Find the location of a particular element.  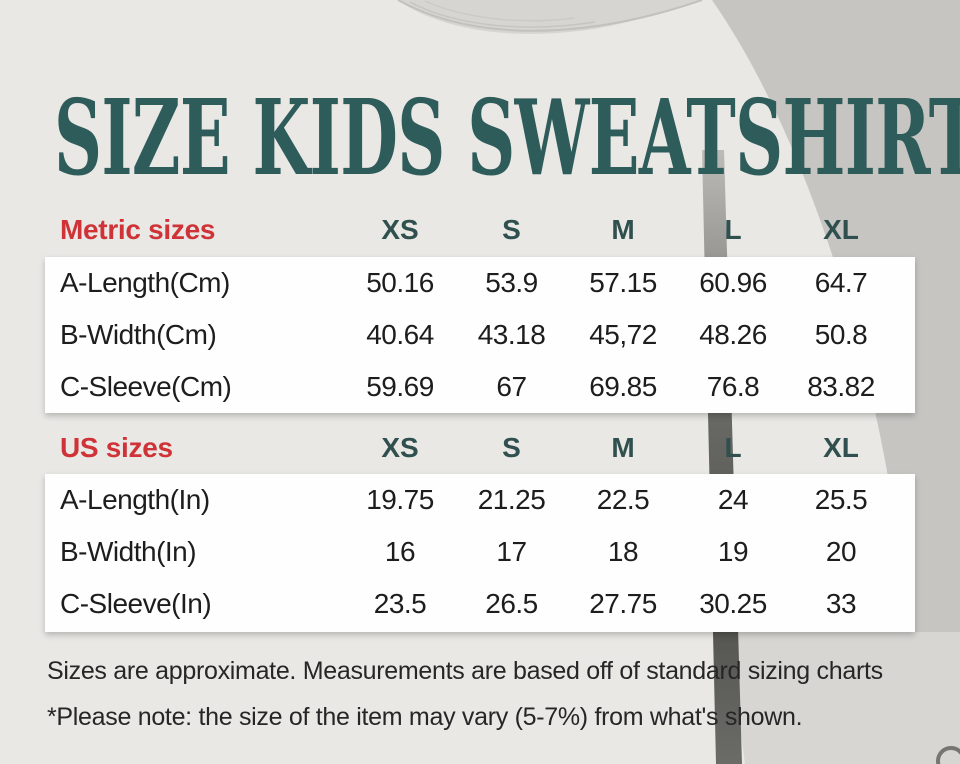

row-label: A-Length(Cm) is located at coordinates (145, 282).